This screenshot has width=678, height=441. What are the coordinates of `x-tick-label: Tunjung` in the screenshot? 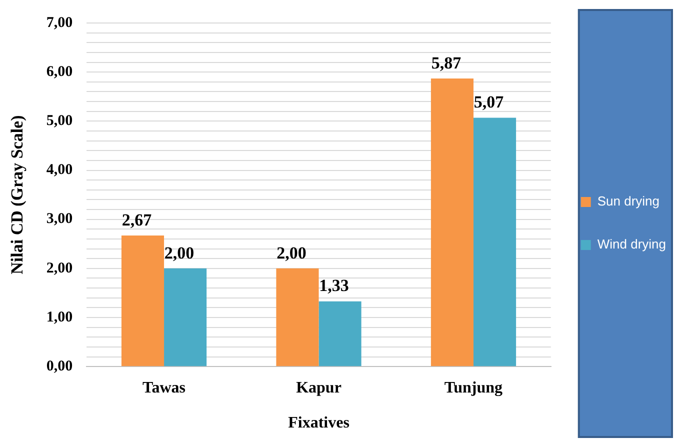 It's located at (473, 387).